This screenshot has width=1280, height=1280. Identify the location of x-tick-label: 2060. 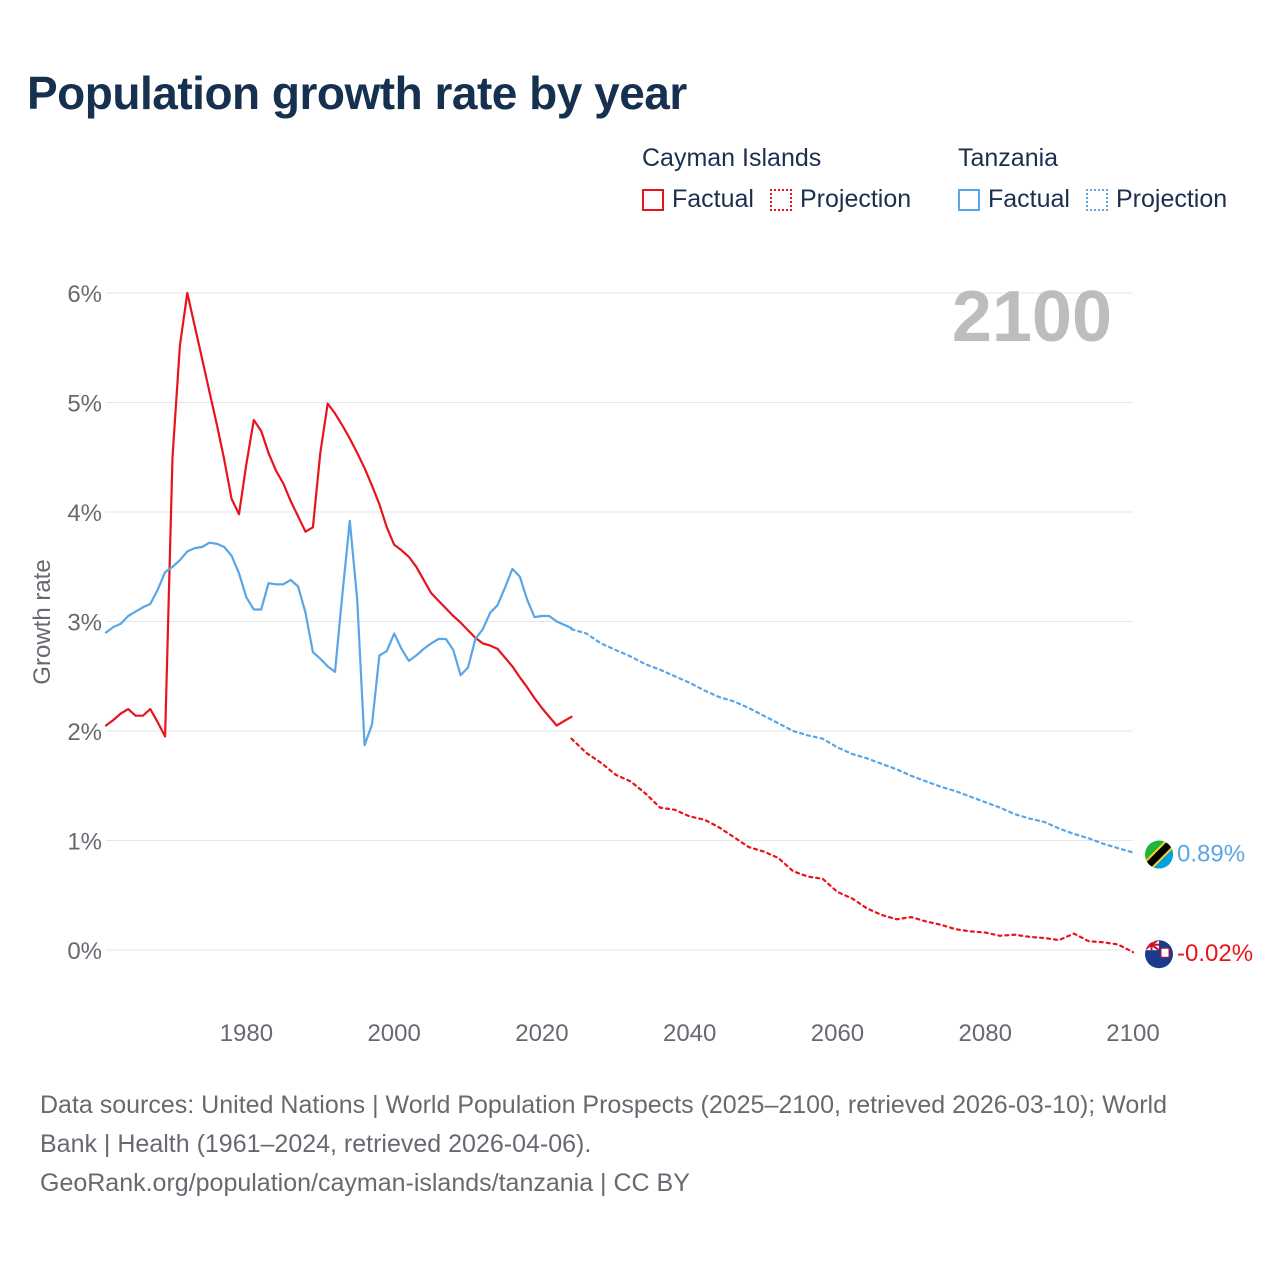
(837, 1033).